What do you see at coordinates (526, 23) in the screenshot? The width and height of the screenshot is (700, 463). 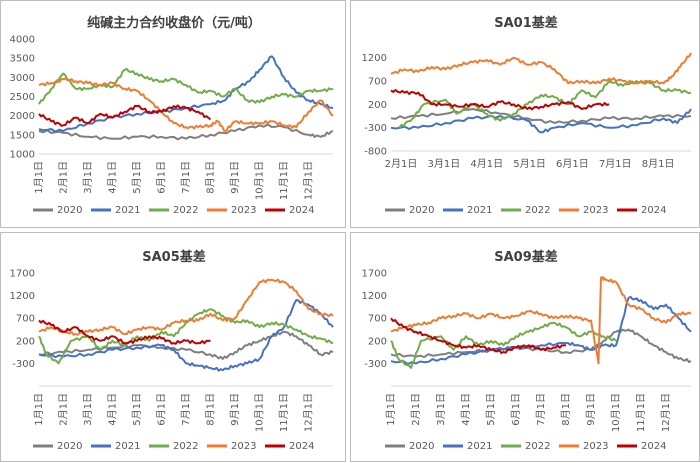 I see `chart-title: SA01基差` at bounding box center [526, 23].